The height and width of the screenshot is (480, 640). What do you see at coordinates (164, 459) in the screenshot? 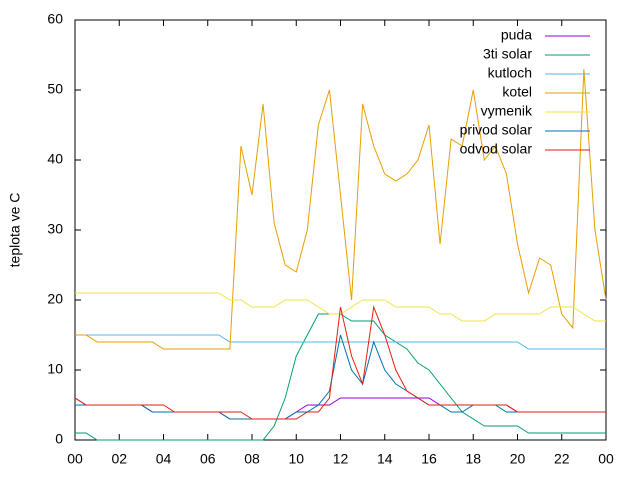
I see `x-tick-label: 04` at bounding box center [164, 459].